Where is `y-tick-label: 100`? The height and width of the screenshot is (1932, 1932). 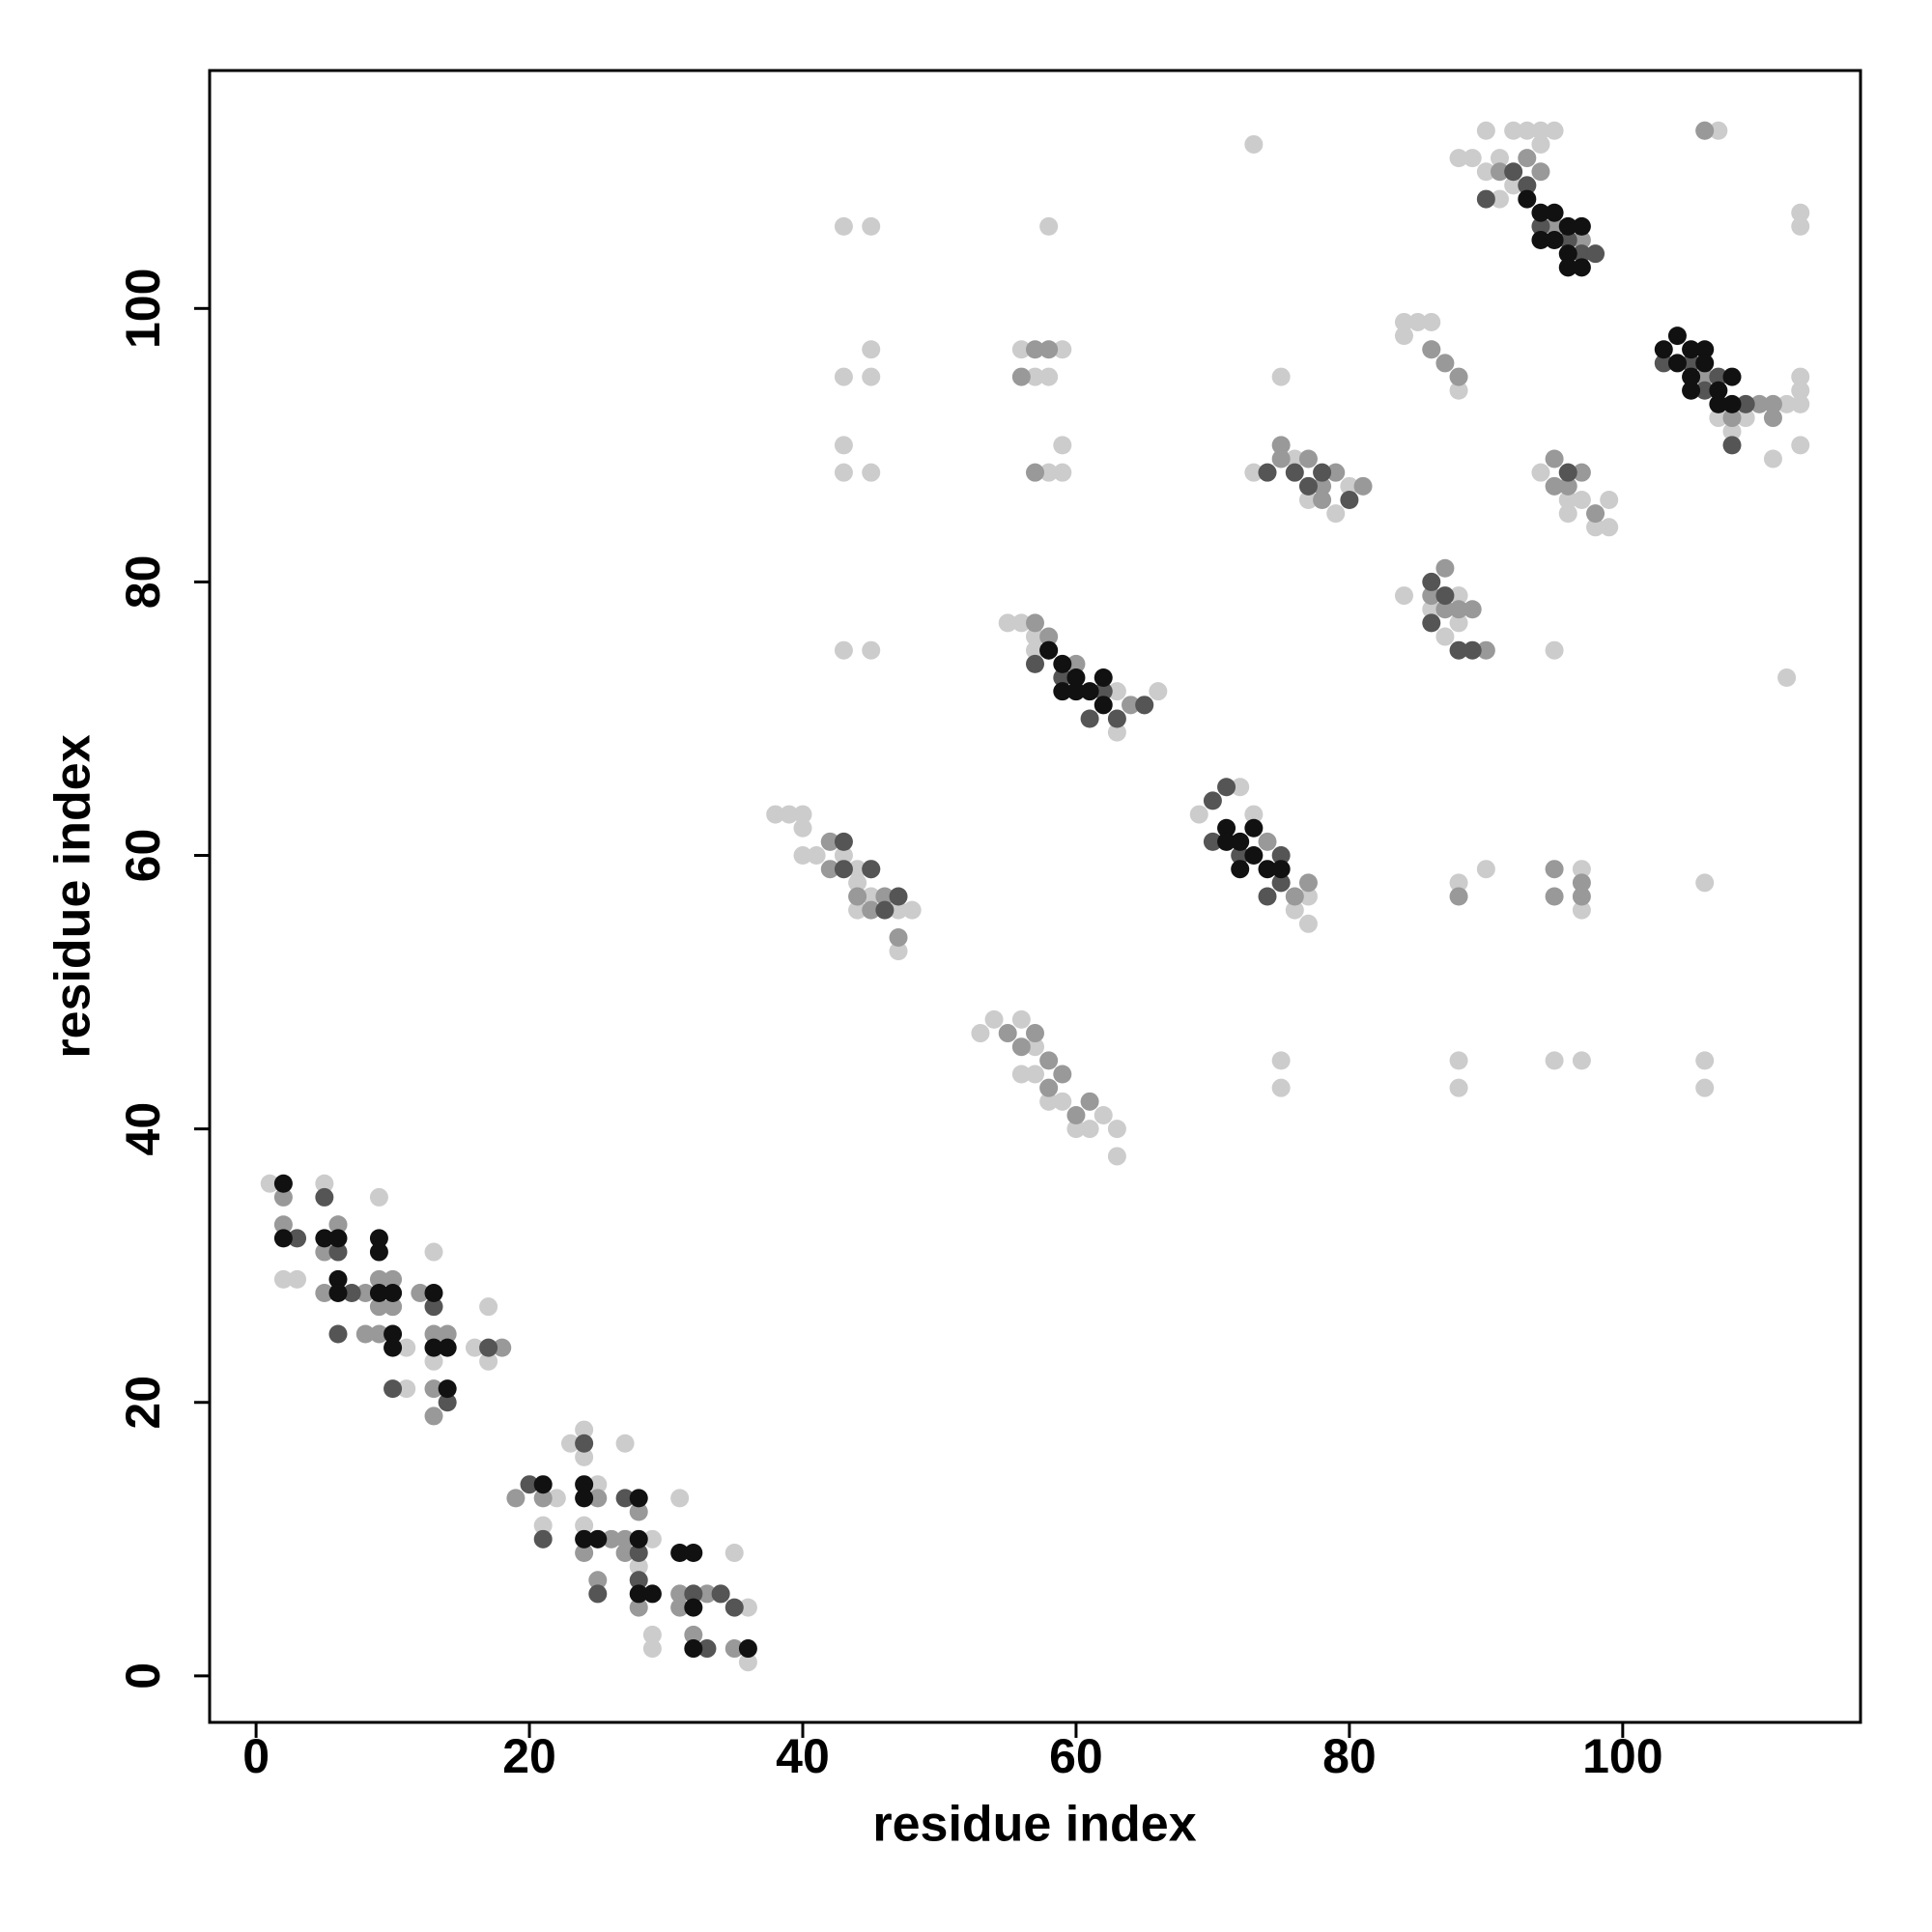 y-tick-label: 100 is located at coordinates (143, 309).